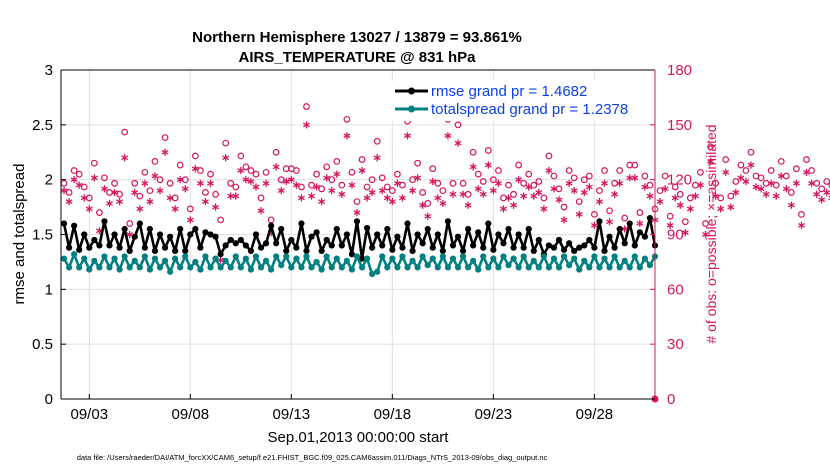 This screenshot has height=470, width=830. Describe the element at coordinates (711, 233) in the screenshot. I see `y-axis-right-label: # of obs: o=possible; ×=assimilated` at that location.